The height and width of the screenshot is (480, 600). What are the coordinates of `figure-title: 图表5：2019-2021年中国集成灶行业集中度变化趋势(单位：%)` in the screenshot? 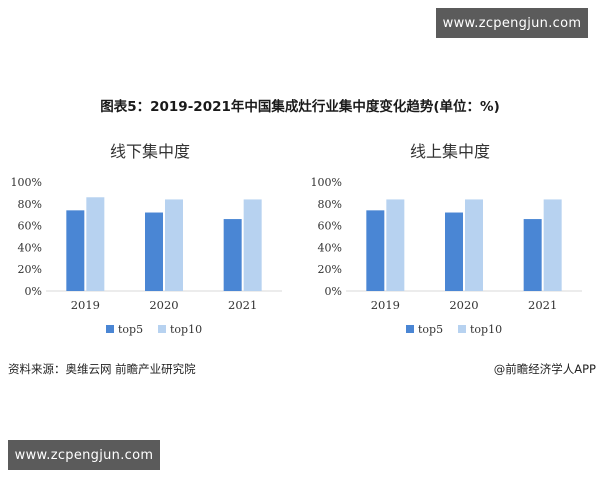 It's located at (300, 107).